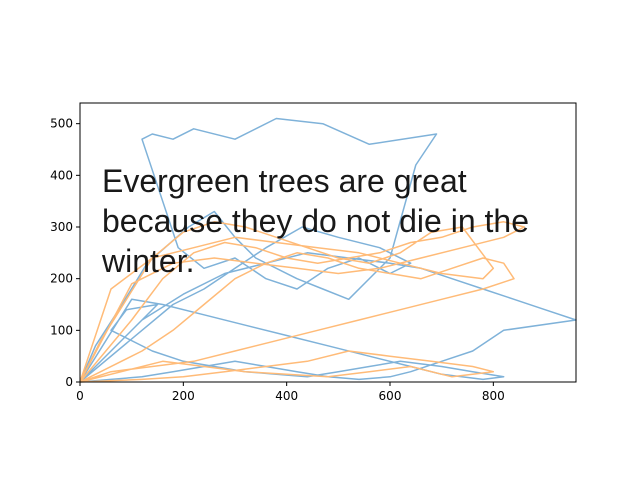 This screenshot has width=640, height=480. I want to click on x-tick-label: 400, so click(286, 396).